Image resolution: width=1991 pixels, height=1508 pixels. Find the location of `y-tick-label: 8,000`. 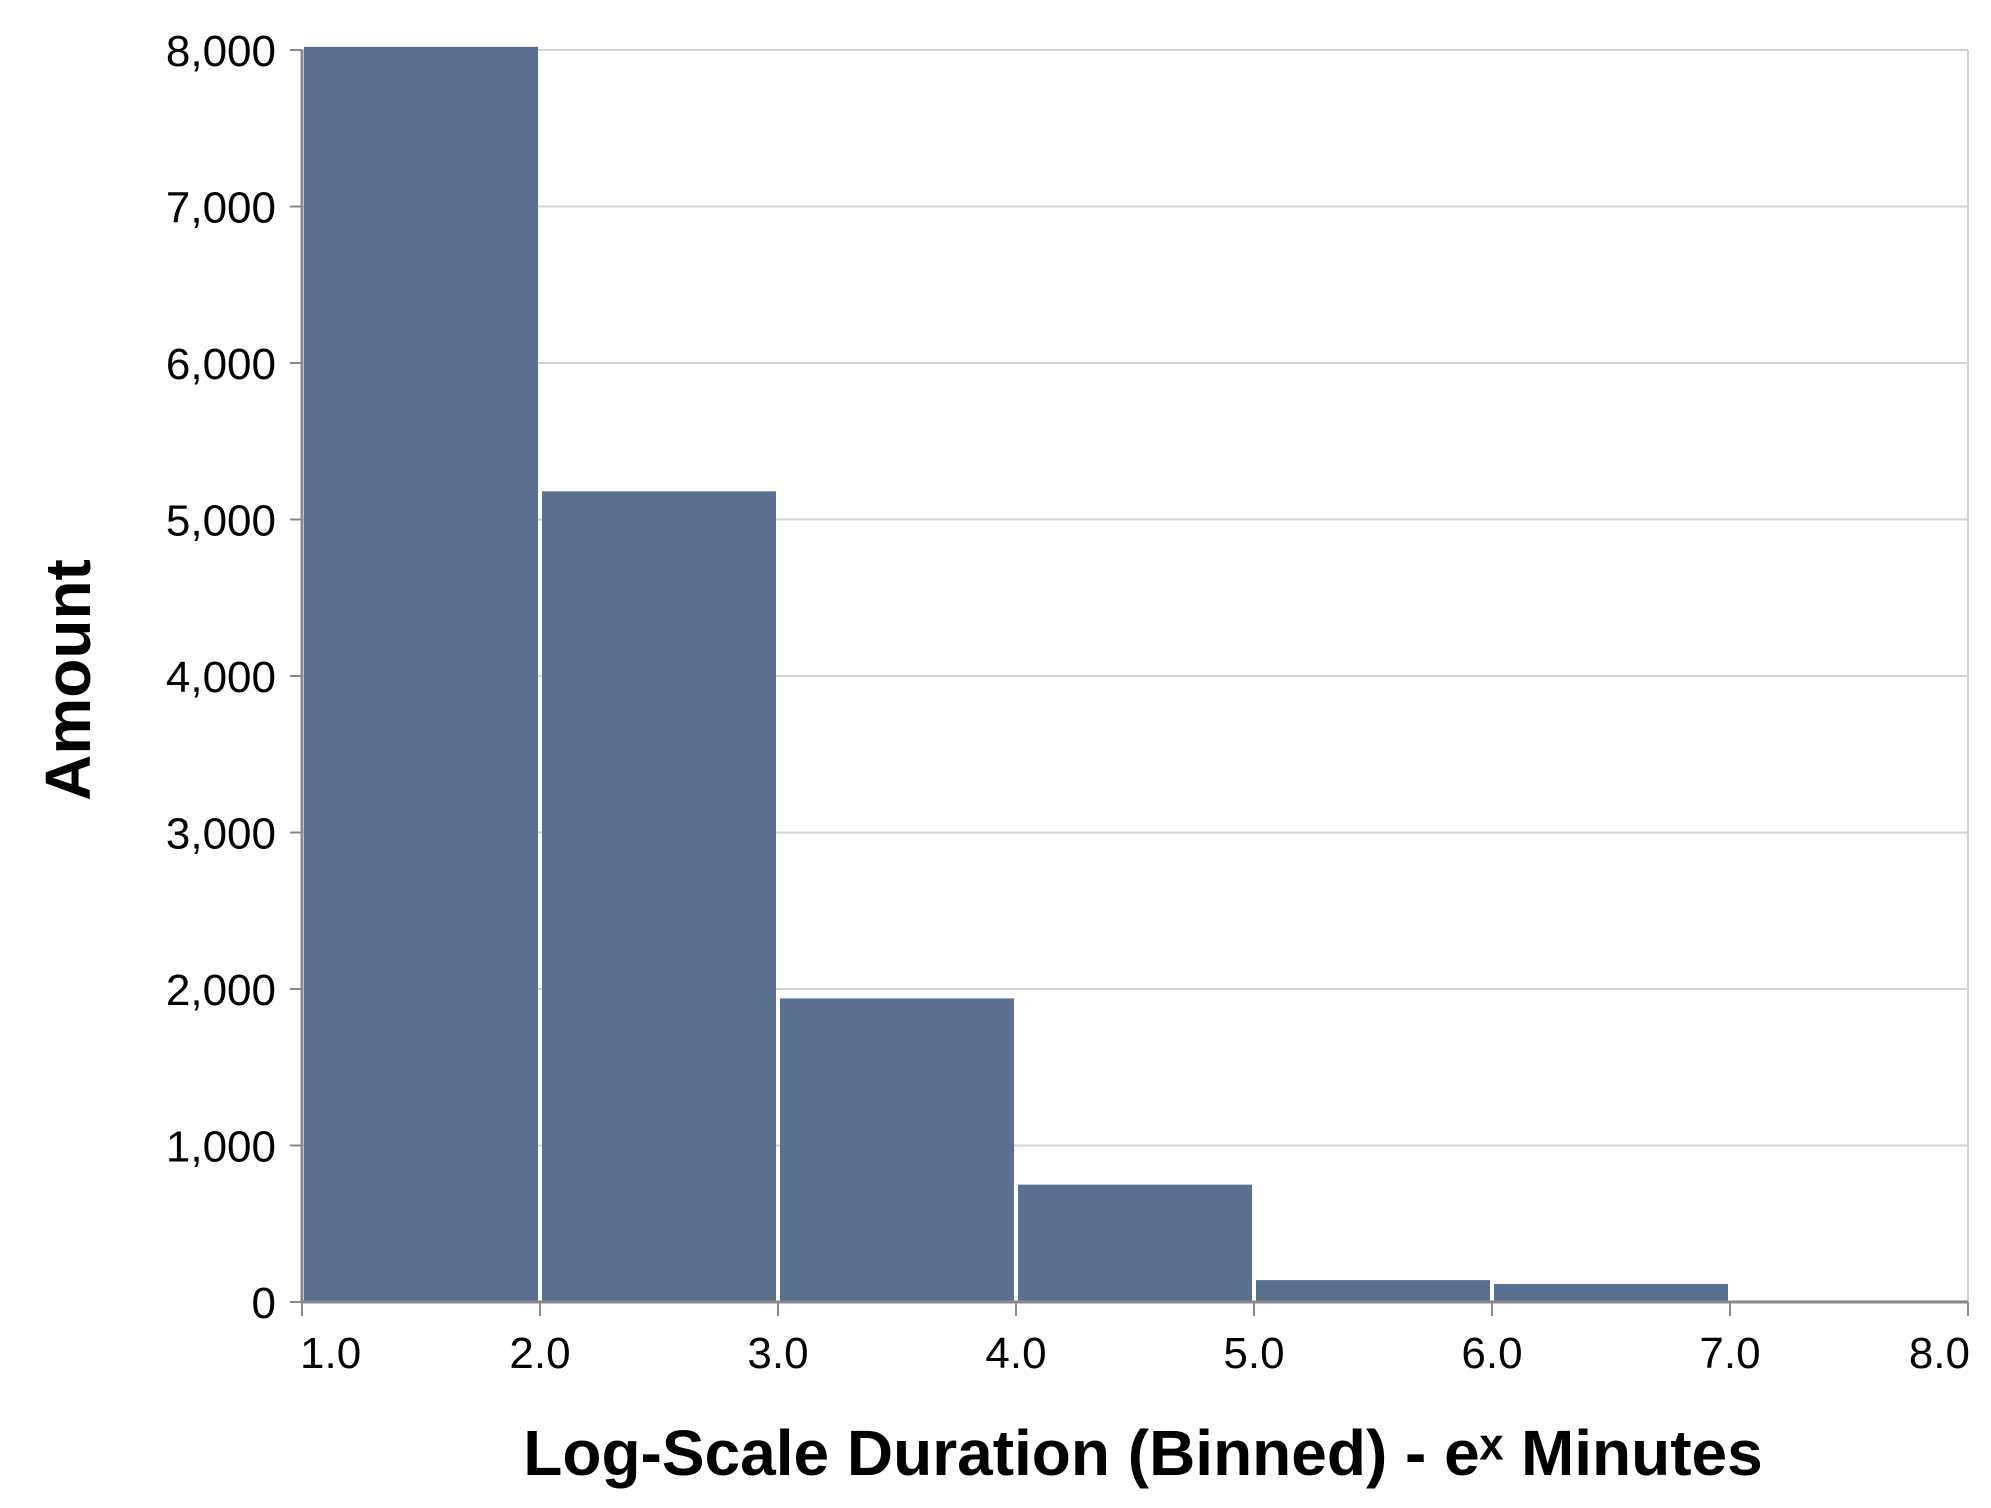

y-tick-label: 8,000 is located at coordinates (221, 51).